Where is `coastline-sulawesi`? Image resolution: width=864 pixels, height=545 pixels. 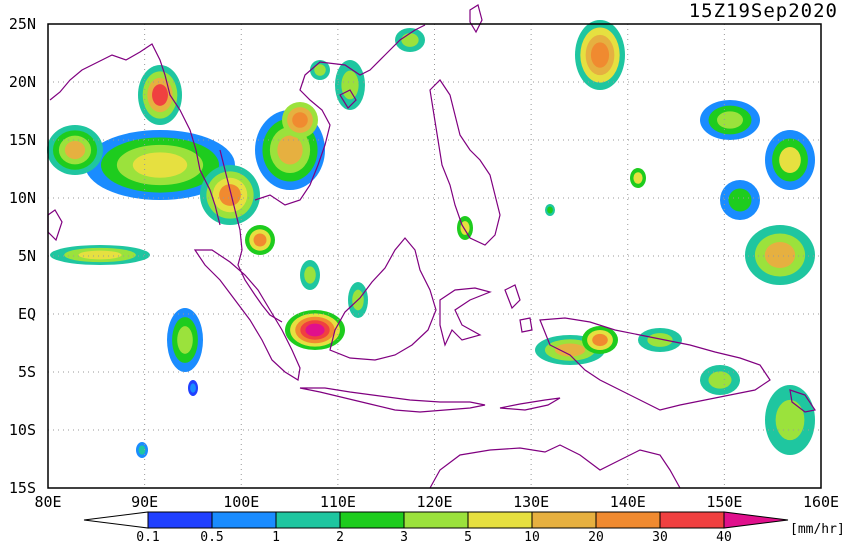
coastline-sulawesi is located at coordinates (465, 317).